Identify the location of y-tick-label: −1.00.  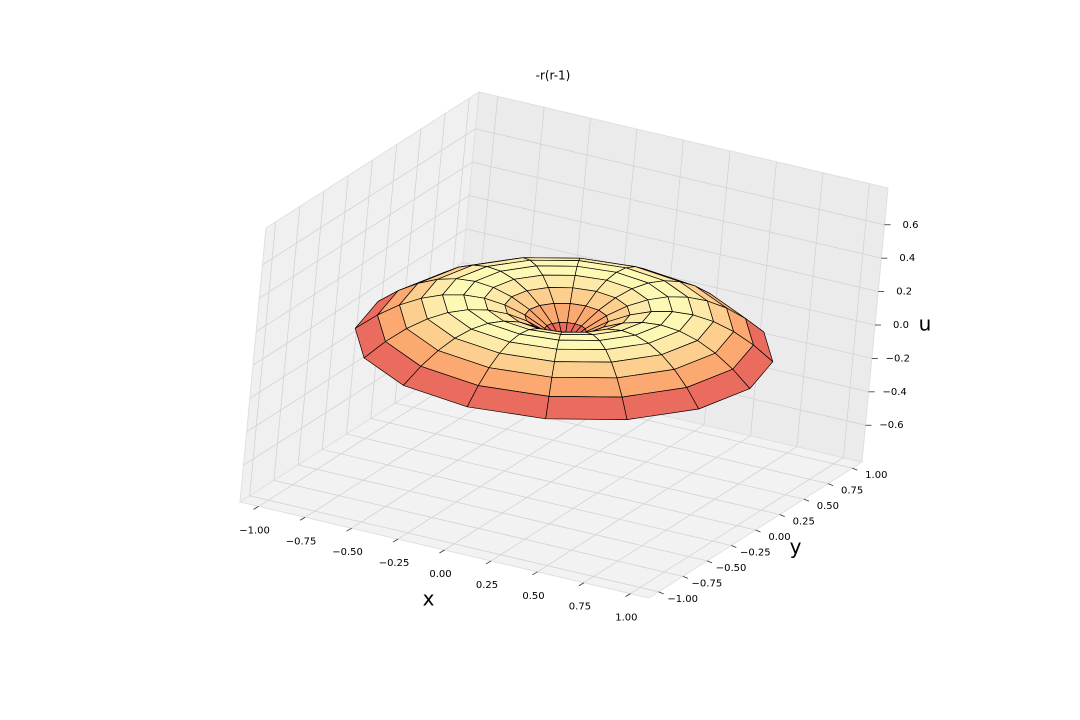
(682, 599).